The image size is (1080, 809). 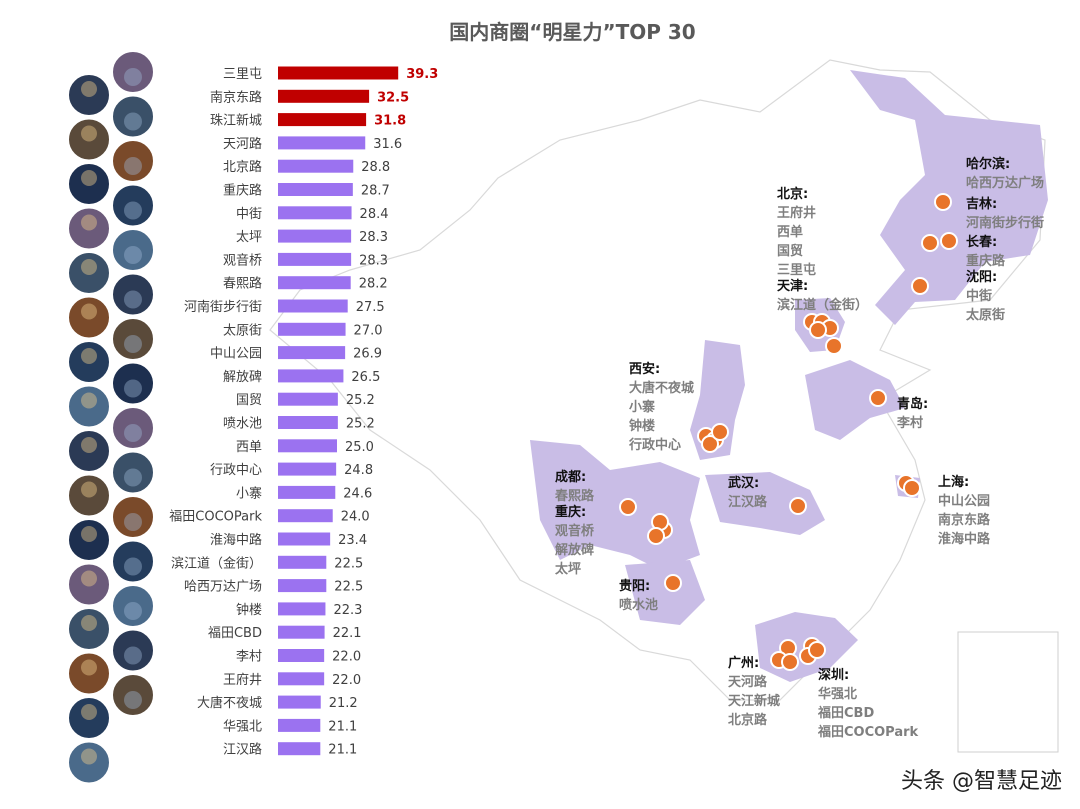 I want to click on category-label: 南京东路, so click(x=236, y=97).